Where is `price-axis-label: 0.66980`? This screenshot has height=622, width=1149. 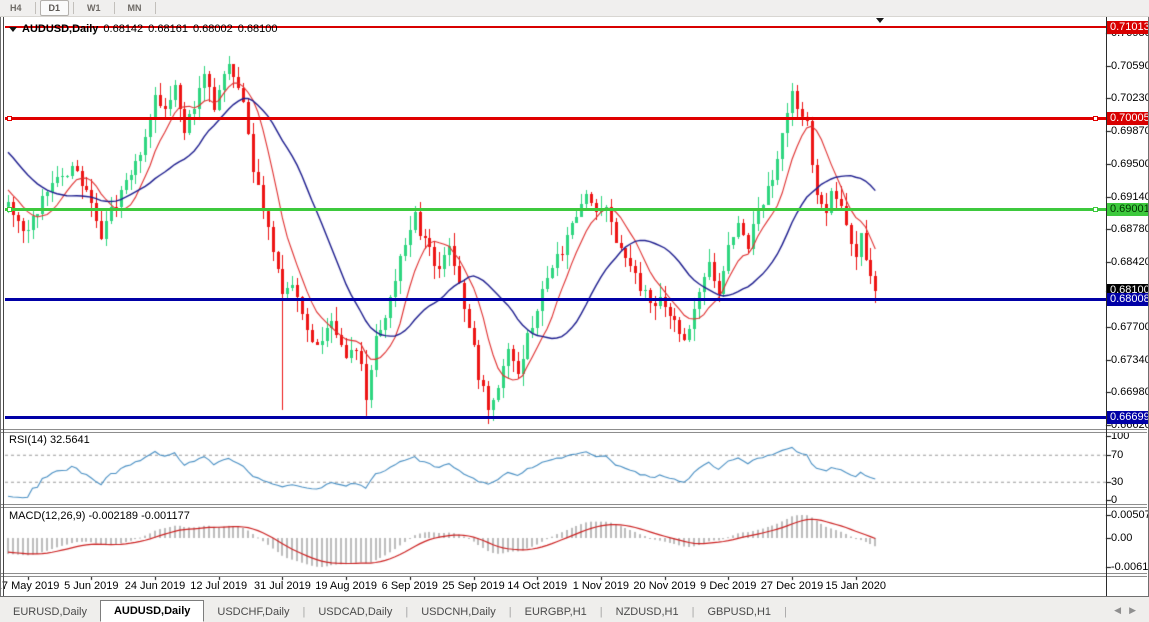 price-axis-label: 0.66980 is located at coordinates (1130, 392).